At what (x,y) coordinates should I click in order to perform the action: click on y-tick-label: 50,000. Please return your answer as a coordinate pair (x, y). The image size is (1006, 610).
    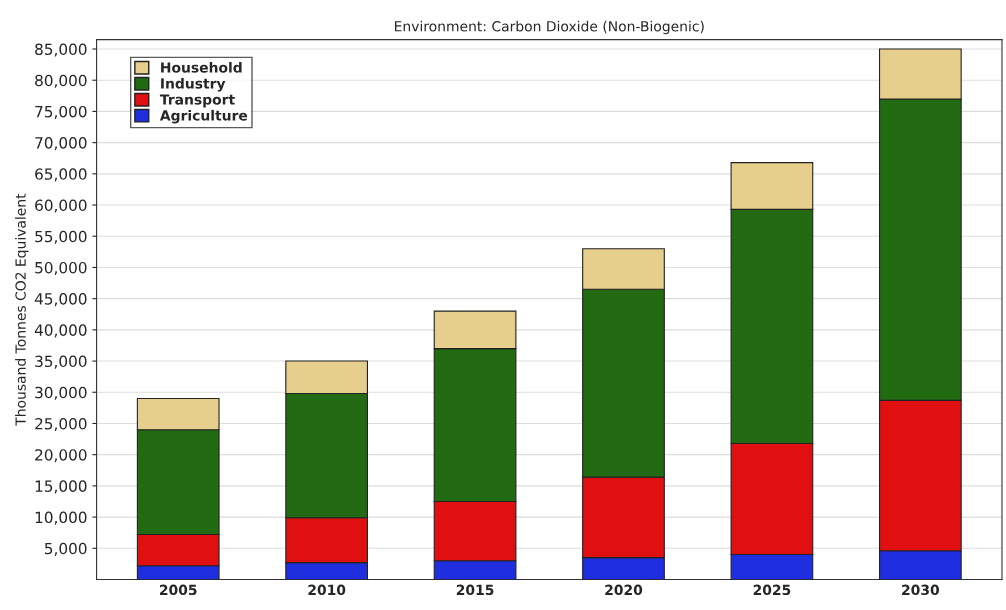
    Looking at the image, I should click on (61, 268).